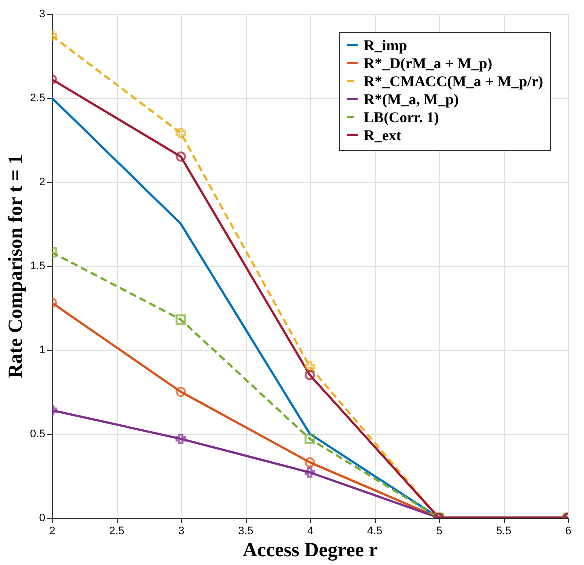 The image size is (584, 565). Describe the element at coordinates (310, 532) in the screenshot. I see `x-tick-label: 4` at that location.